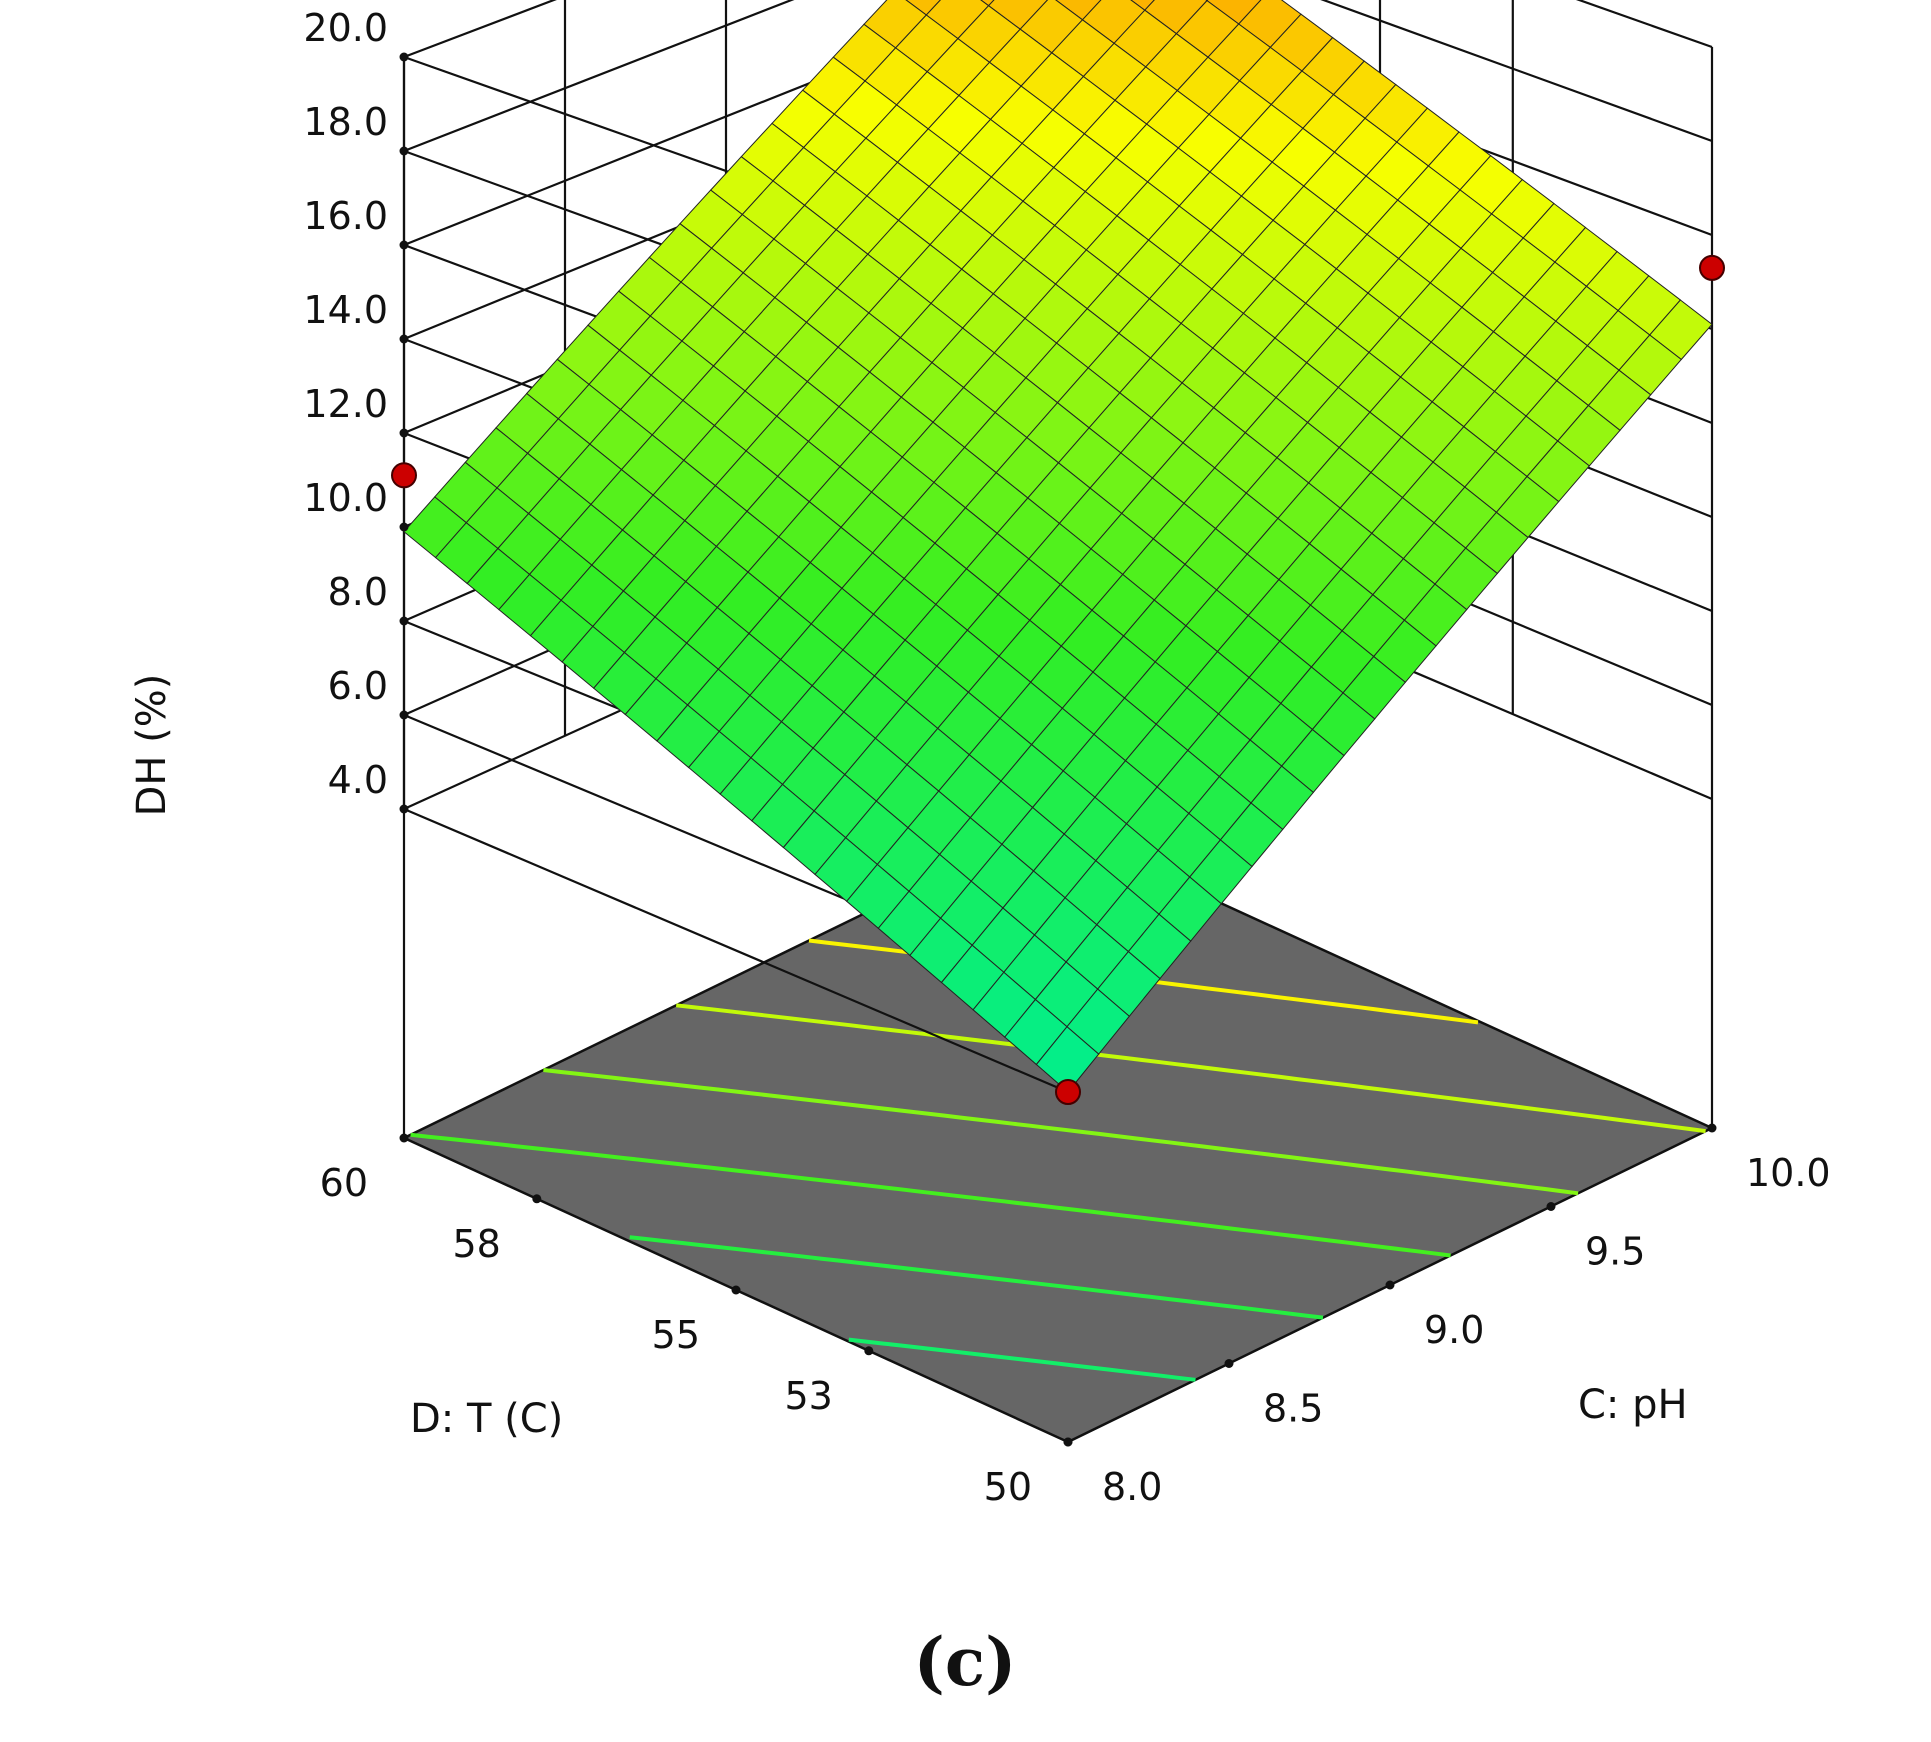 The height and width of the screenshot is (1742, 1931). I want to click on x-tick-label: 9.5, so click(1615, 1252).